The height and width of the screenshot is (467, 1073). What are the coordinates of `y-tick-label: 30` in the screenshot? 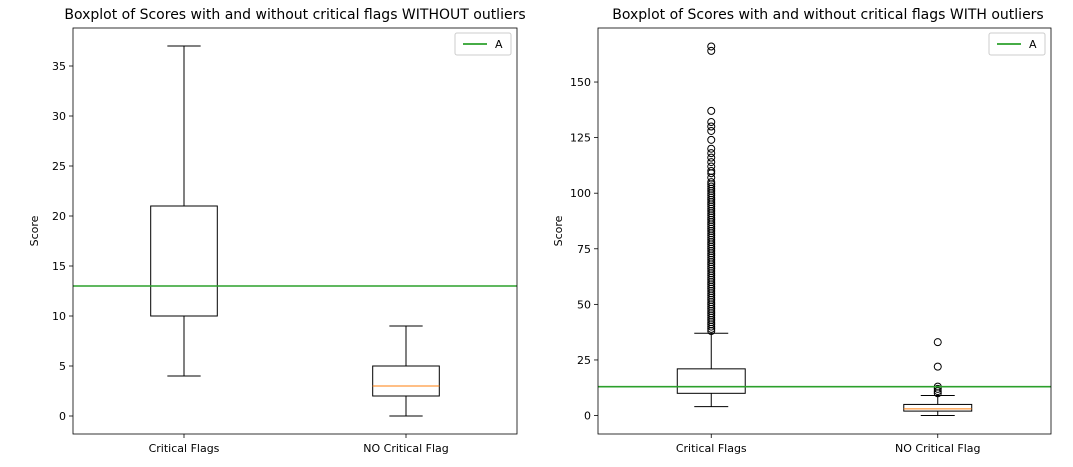 It's located at (59, 116).